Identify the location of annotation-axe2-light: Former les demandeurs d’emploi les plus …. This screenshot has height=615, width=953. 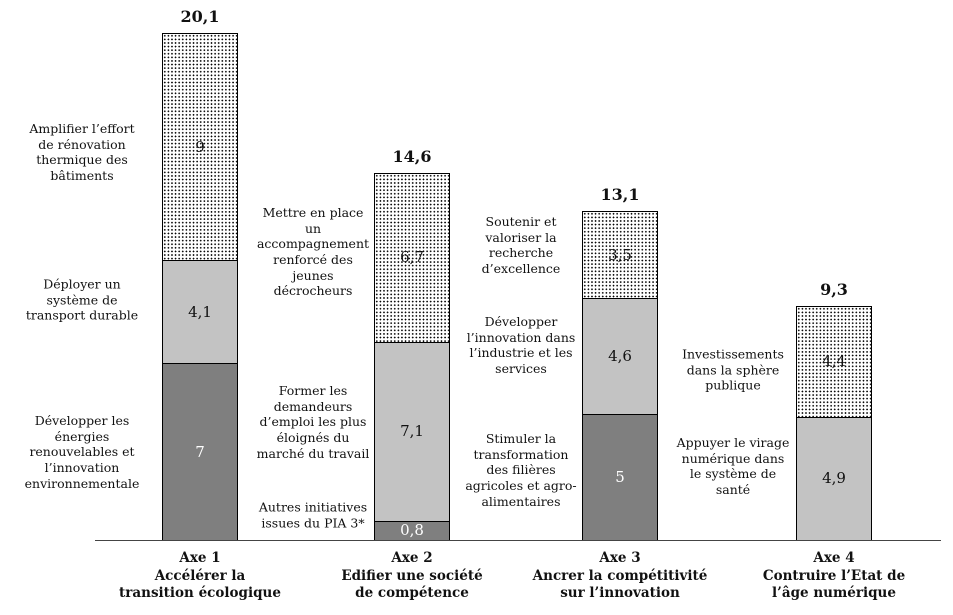
(313, 421).